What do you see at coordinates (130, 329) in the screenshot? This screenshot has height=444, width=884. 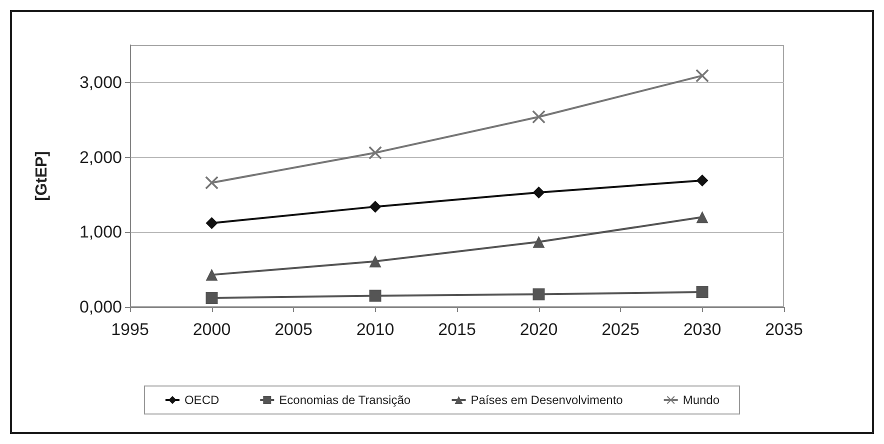 I see `x-tick-label: 1995` at bounding box center [130, 329].